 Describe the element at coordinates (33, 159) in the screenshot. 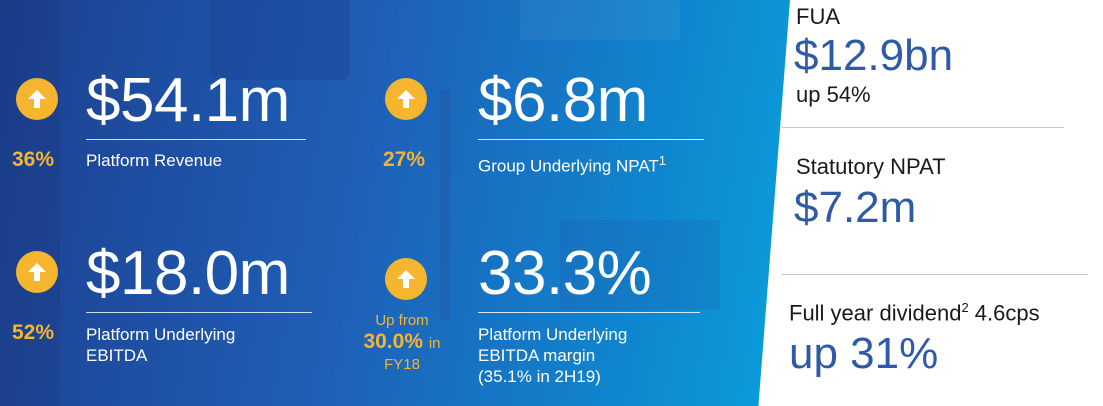

I see `platform-revenue-change: 36%` at that location.